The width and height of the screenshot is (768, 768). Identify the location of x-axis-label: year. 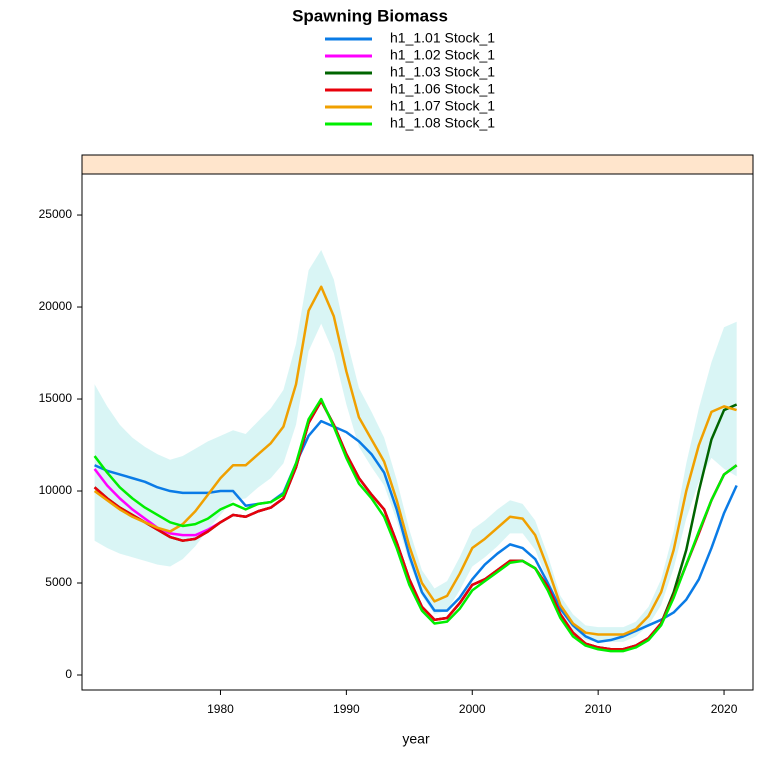
(416, 739).